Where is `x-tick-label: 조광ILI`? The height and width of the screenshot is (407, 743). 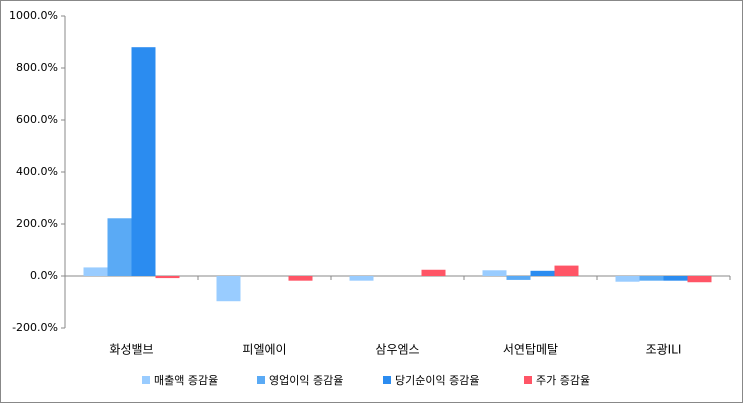
x-tick-label: 조광ILI is located at coordinates (664, 350).